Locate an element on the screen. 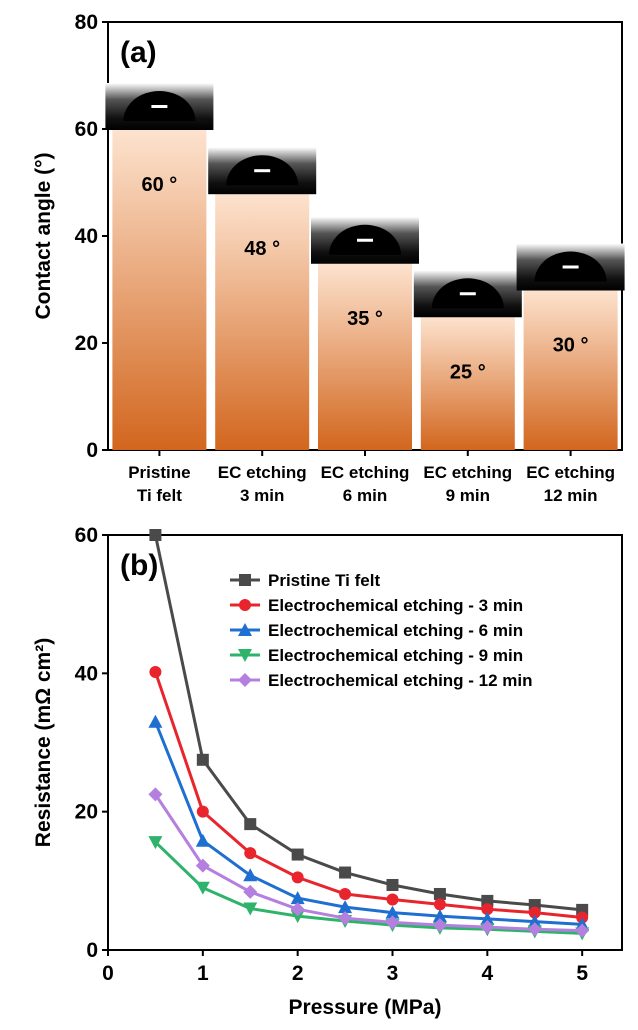 Image resolution: width=638 pixels, height=1030 pixels. panel-label: (b) is located at coordinates (139, 565).